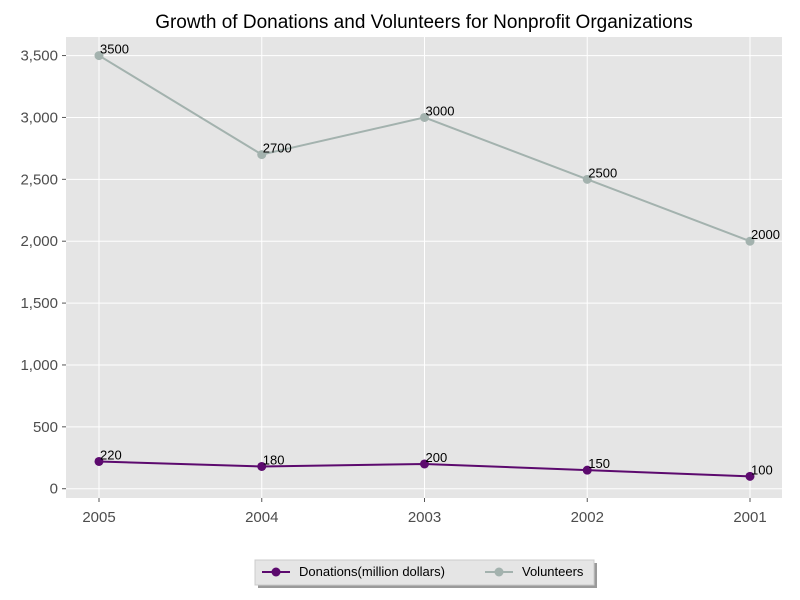 This screenshot has height=600, width=800. I want to click on y-tick-label: 1,500, so click(39, 303).